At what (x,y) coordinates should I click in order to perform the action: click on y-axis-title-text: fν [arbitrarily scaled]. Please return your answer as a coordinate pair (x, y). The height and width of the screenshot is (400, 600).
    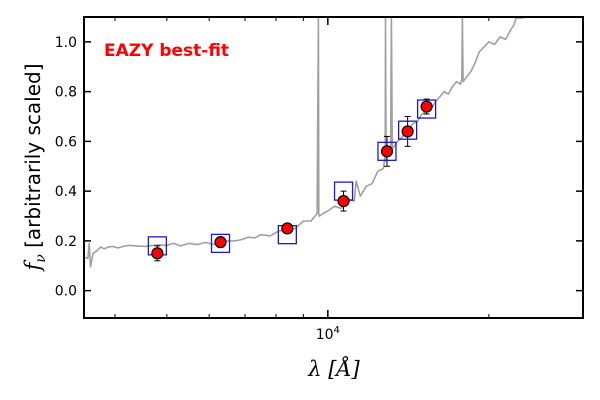
    Looking at the image, I should click on (35, 167).